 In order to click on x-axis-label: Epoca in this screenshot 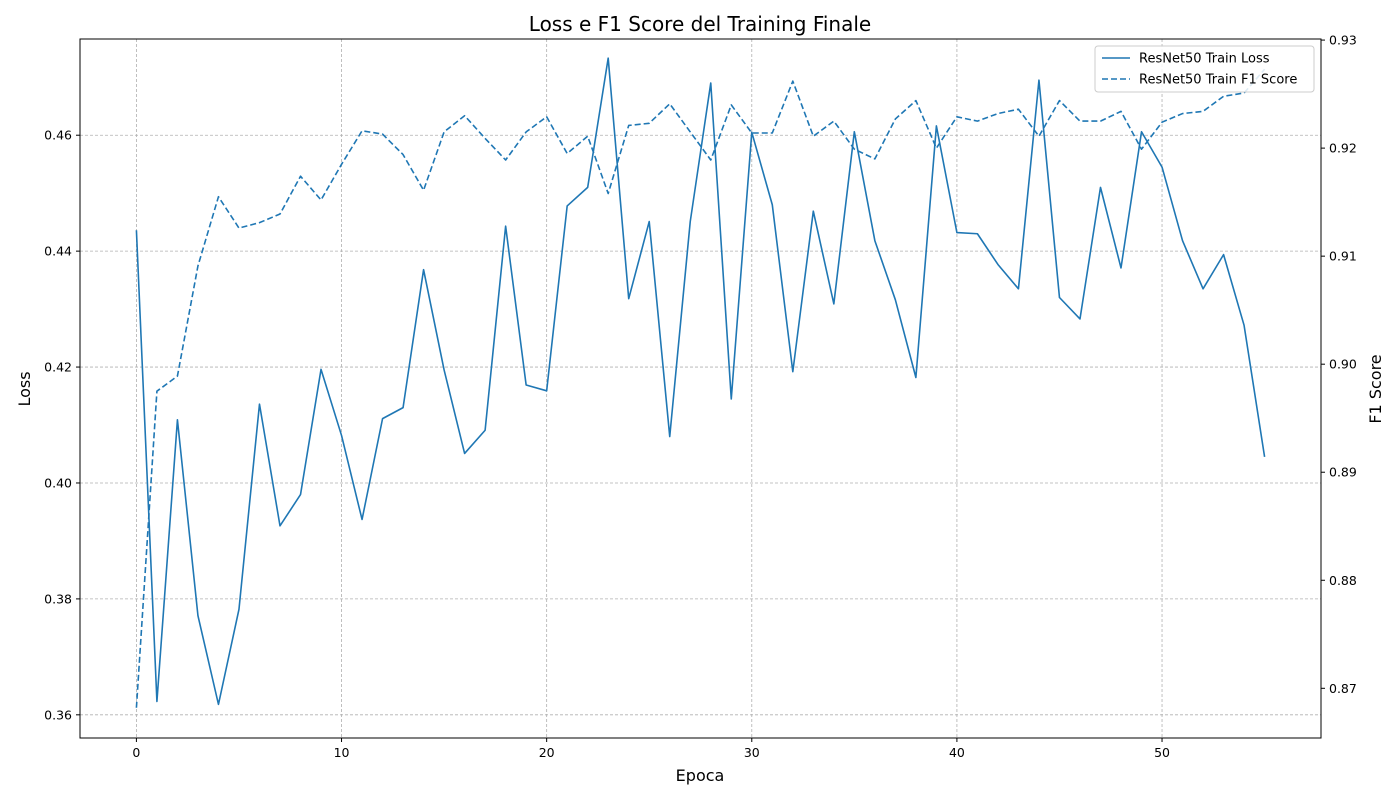, I will do `click(700, 775)`.